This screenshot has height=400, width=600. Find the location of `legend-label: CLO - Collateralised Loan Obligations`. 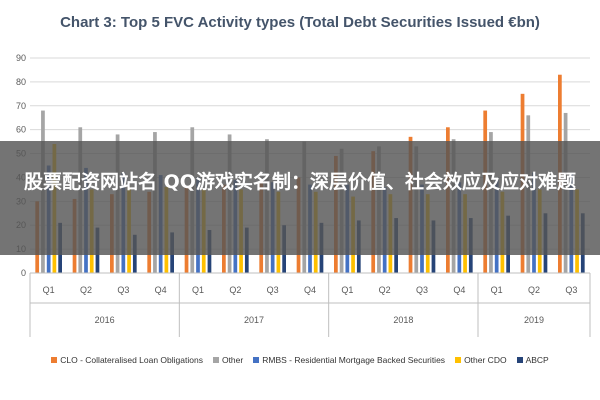

legend-label: CLO - Collateralised Loan Obligations is located at coordinates (131, 360).